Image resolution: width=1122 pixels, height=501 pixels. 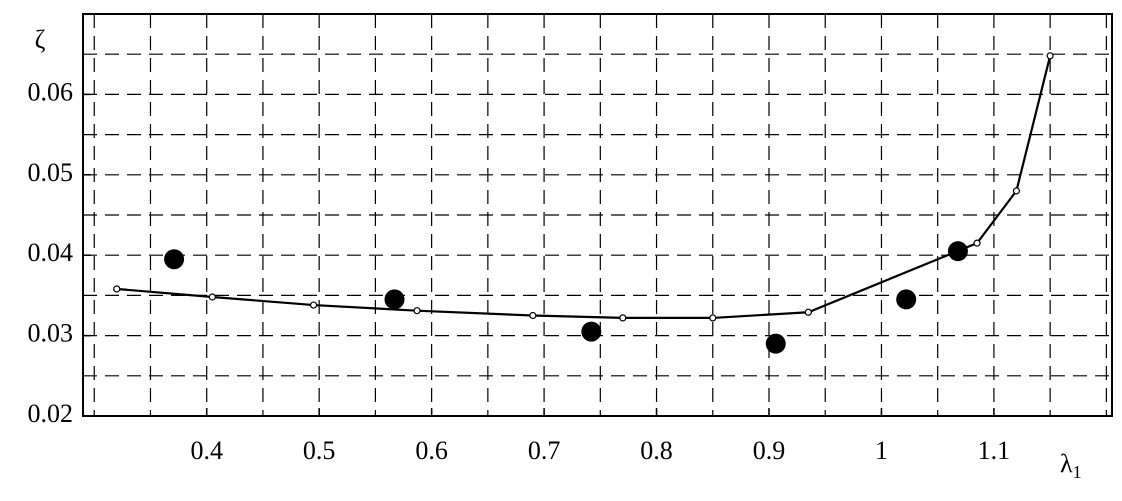 I want to click on x-tick-label: 1.1, so click(x=994, y=450).